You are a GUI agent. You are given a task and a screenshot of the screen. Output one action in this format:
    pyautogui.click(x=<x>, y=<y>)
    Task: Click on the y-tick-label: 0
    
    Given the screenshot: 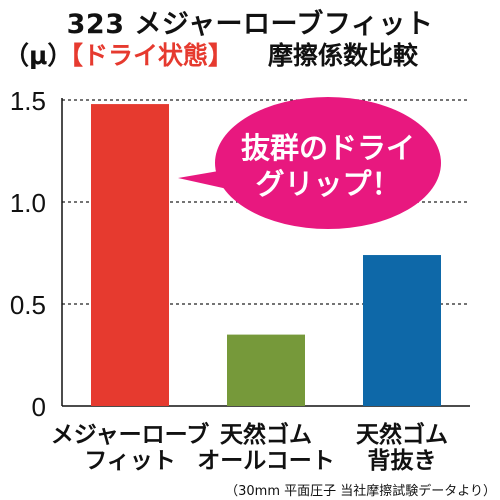 What is the action you would take?
    pyautogui.click(x=39, y=407)
    